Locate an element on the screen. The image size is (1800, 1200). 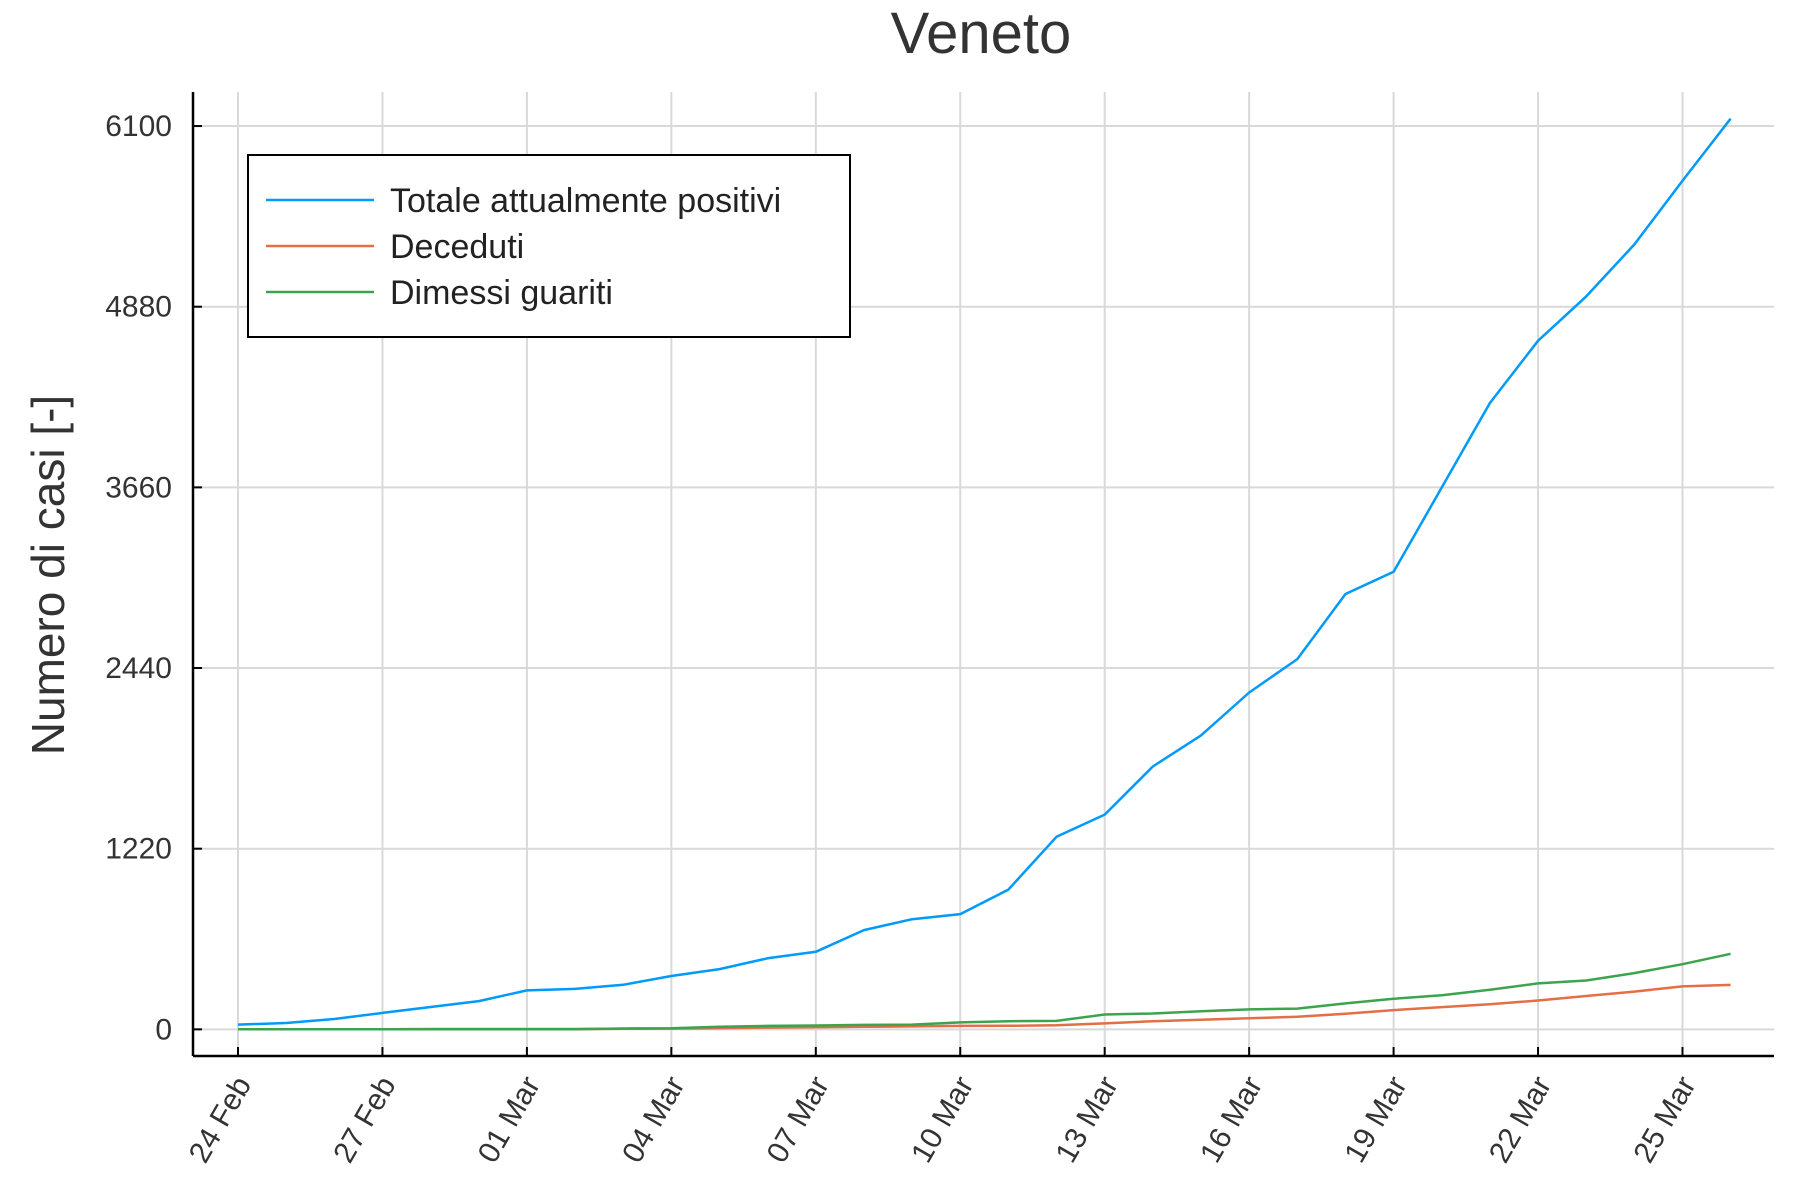
y-tick-label: 2440 is located at coordinates (138, 668).